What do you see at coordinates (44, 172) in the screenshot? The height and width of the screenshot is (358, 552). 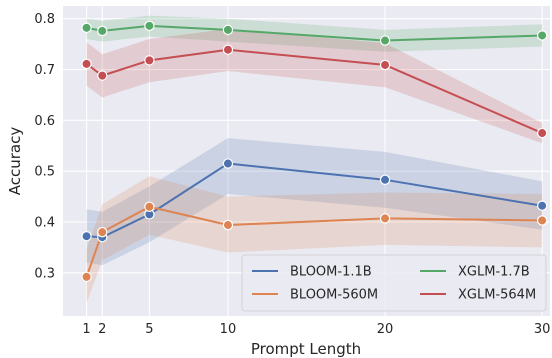 I see `y-tick-label: 0.5` at bounding box center [44, 172].